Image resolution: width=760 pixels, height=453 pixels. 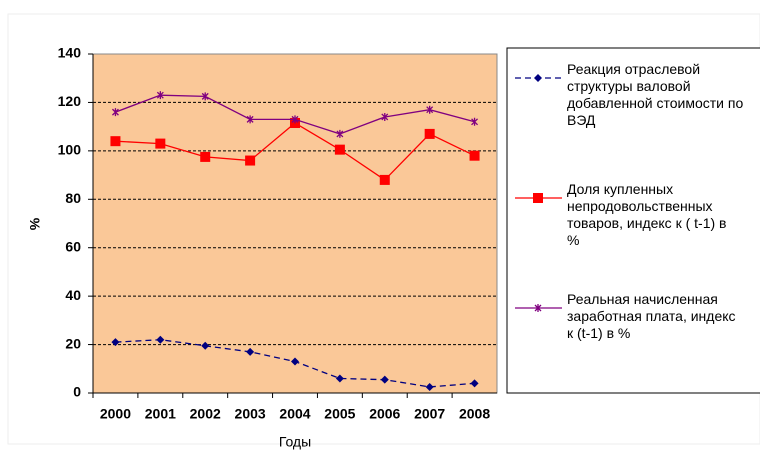 What do you see at coordinates (73, 295) in the screenshot?
I see `y-tick-label: 40` at bounding box center [73, 295].